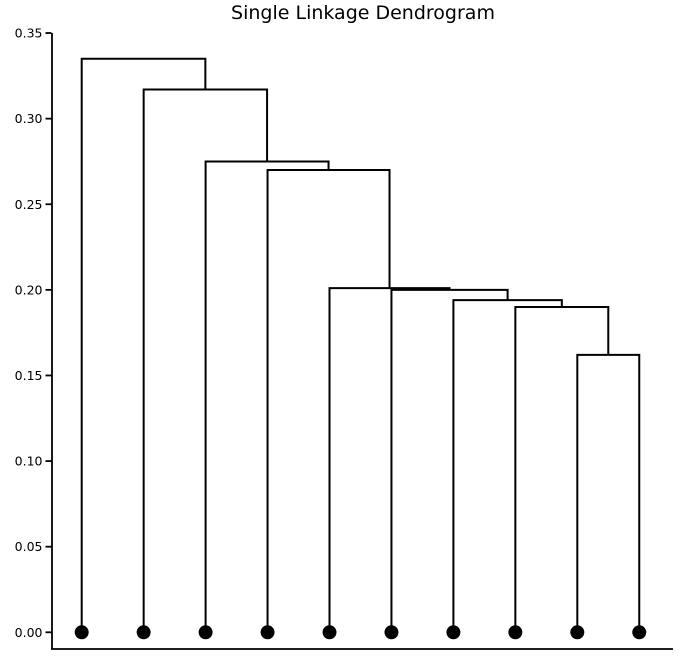 Image resolution: width=680 pixels, height=659 pixels. What do you see at coordinates (29, 632) in the screenshot?
I see `y-axis-tick-label: 0.00` at bounding box center [29, 632].